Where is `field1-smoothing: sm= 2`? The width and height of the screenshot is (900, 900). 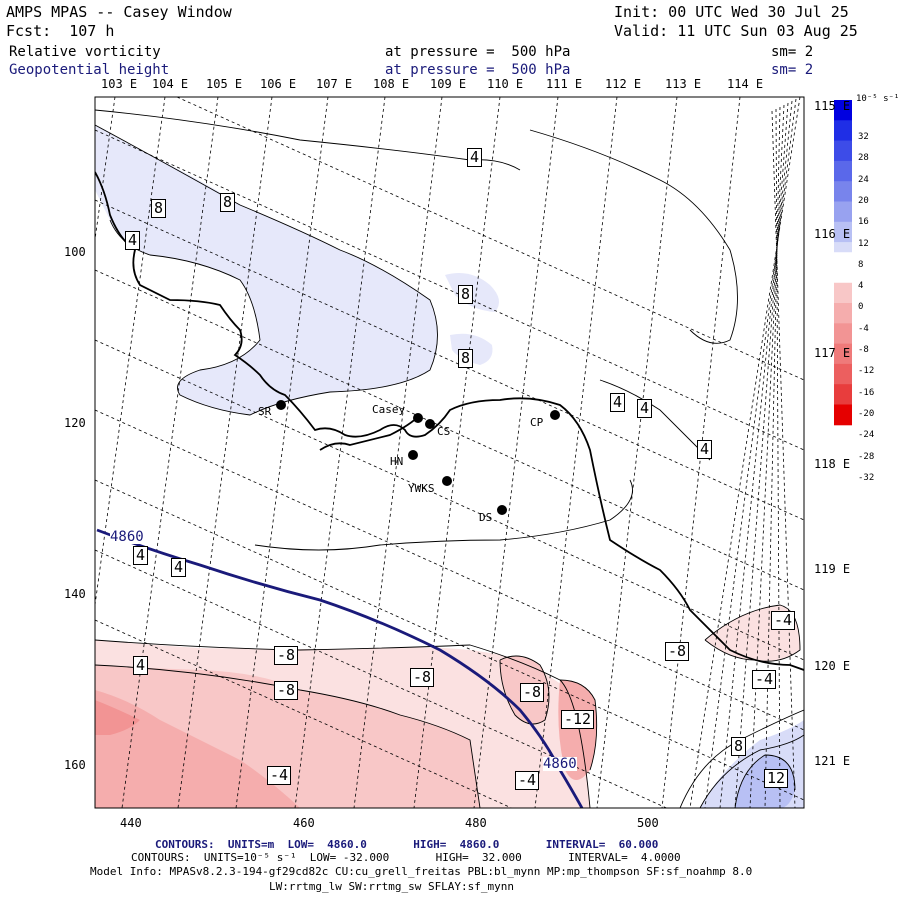 field1-smoothing: sm= 2 is located at coordinates (792, 52).